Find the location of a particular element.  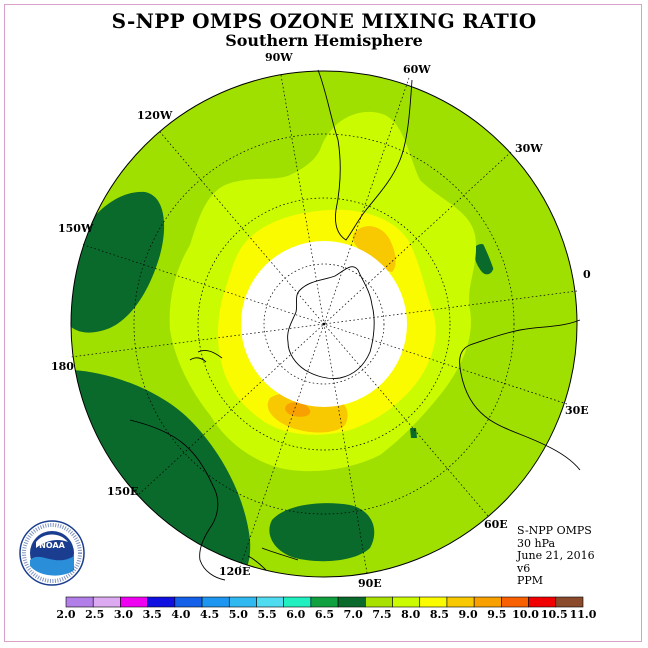

colorbar-tick-label: 4.0 is located at coordinates (180, 614).